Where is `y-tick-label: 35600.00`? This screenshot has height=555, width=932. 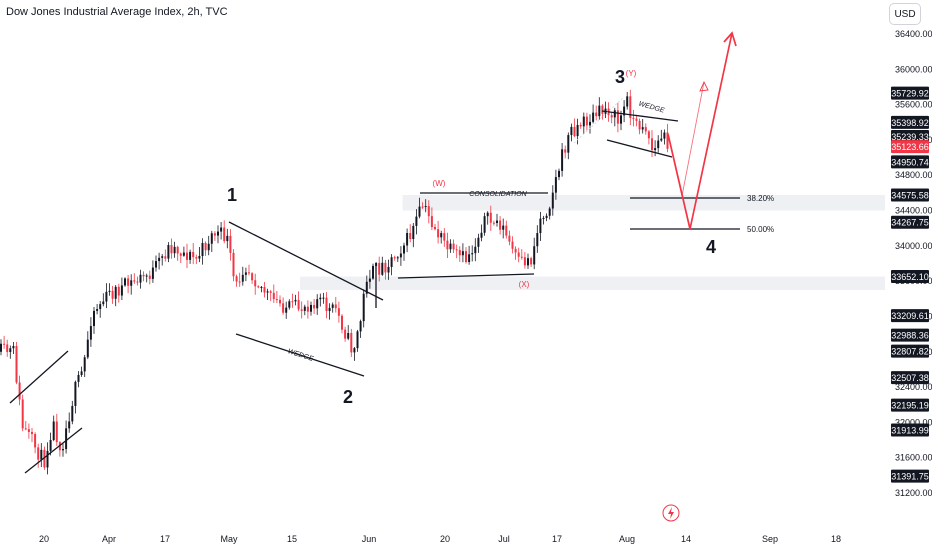 y-tick-label: 35600.00 is located at coordinates (913, 105).